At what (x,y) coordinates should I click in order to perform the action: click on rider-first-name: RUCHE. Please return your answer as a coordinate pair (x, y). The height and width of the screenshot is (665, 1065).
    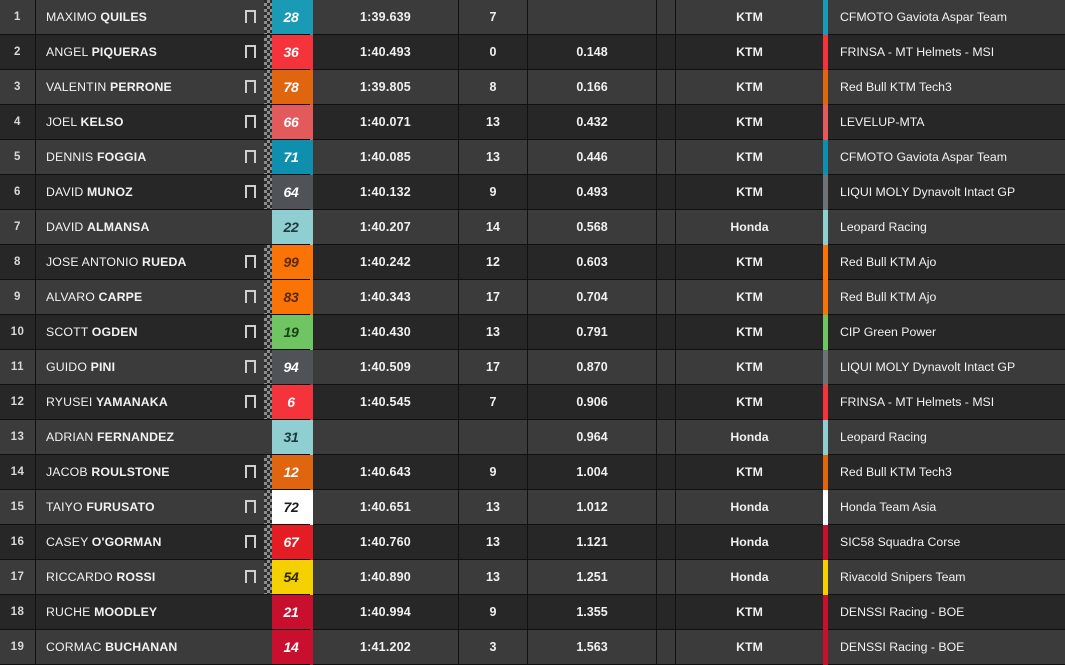
    Looking at the image, I should click on (68, 612).